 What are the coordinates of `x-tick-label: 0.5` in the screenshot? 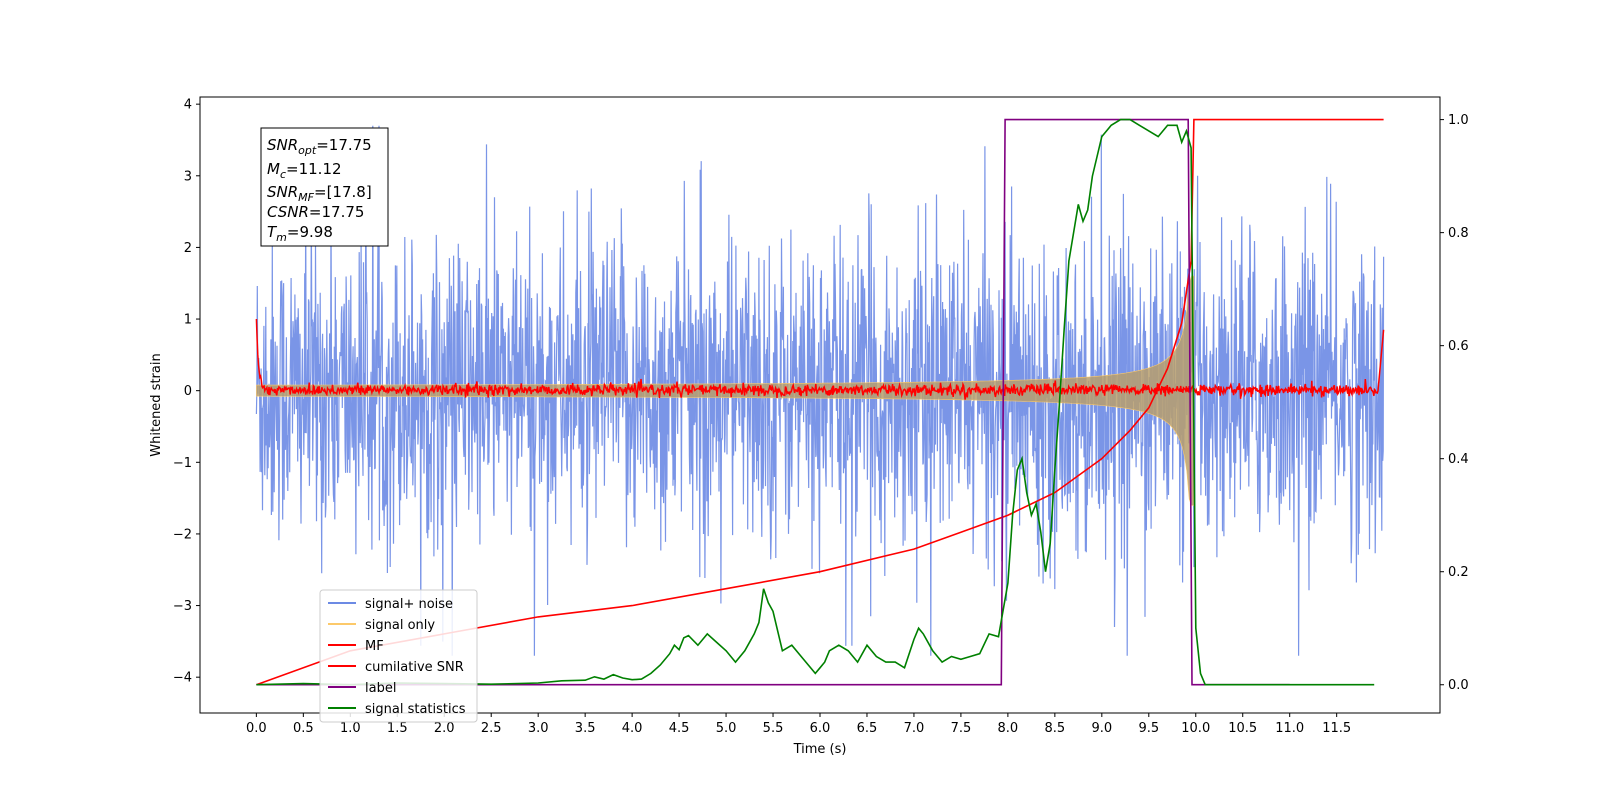 It's located at (303, 728).